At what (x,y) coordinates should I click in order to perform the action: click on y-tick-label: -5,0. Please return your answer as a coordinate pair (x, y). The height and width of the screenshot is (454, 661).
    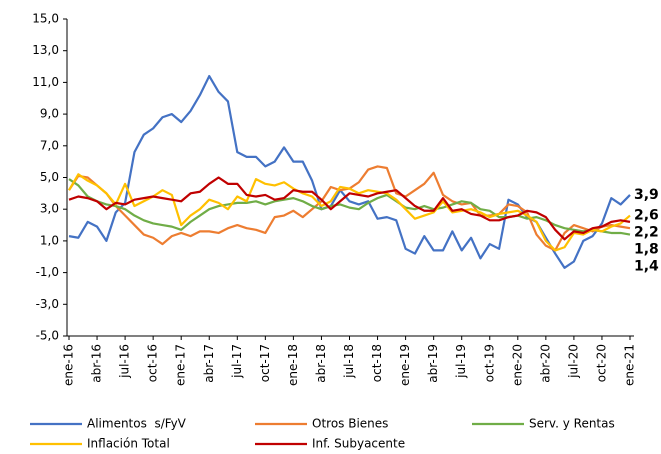
    Looking at the image, I should click on (47, 336).